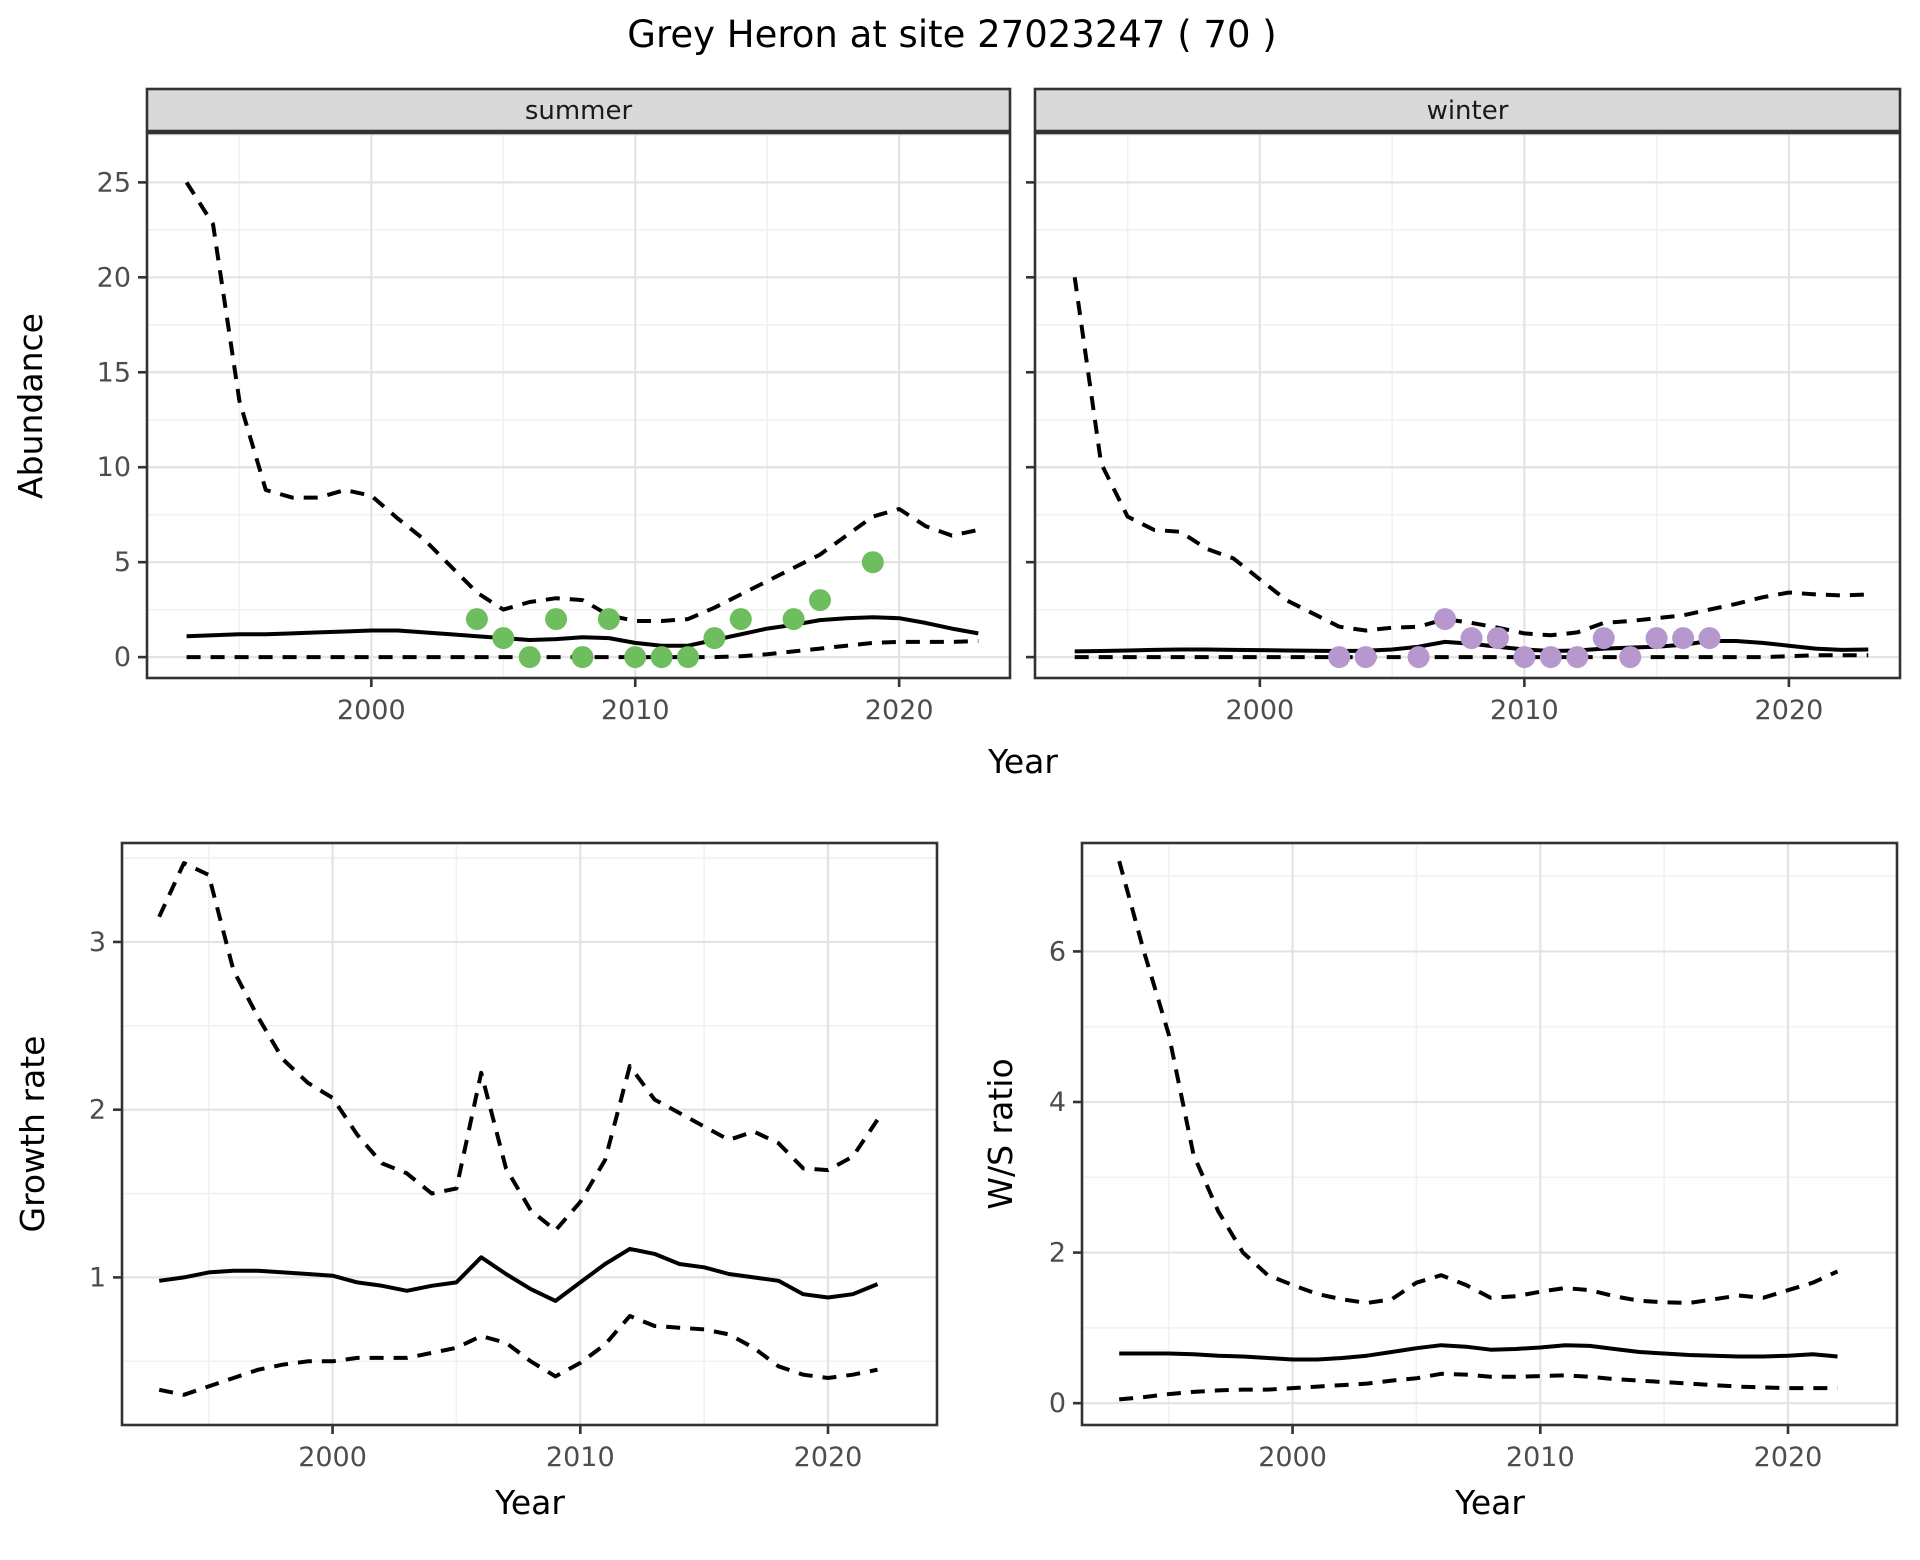 Image resolution: width=1920 pixels, height=1560 pixels. I want to click on y-tick-label: 20, so click(114, 277).